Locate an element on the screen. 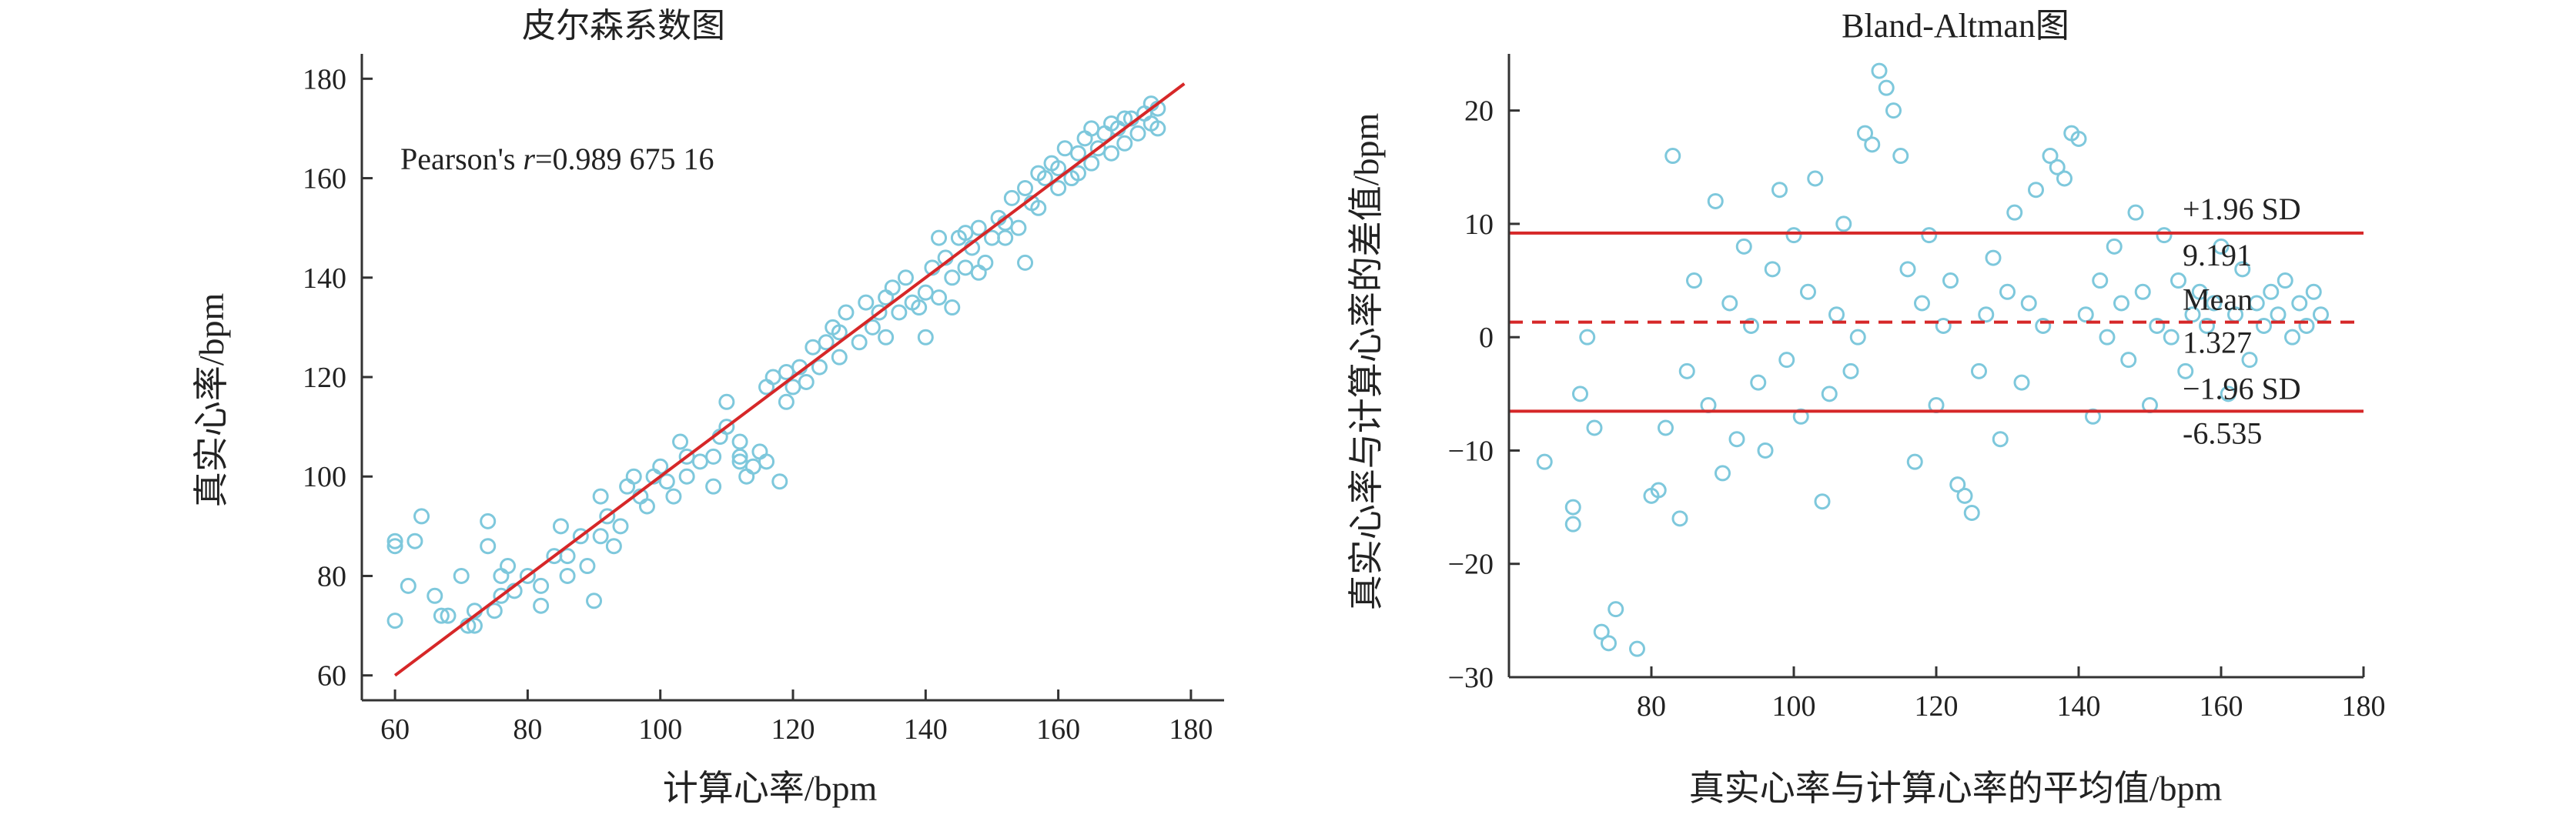  pearson-y-tick-label: 140 is located at coordinates (325, 278).